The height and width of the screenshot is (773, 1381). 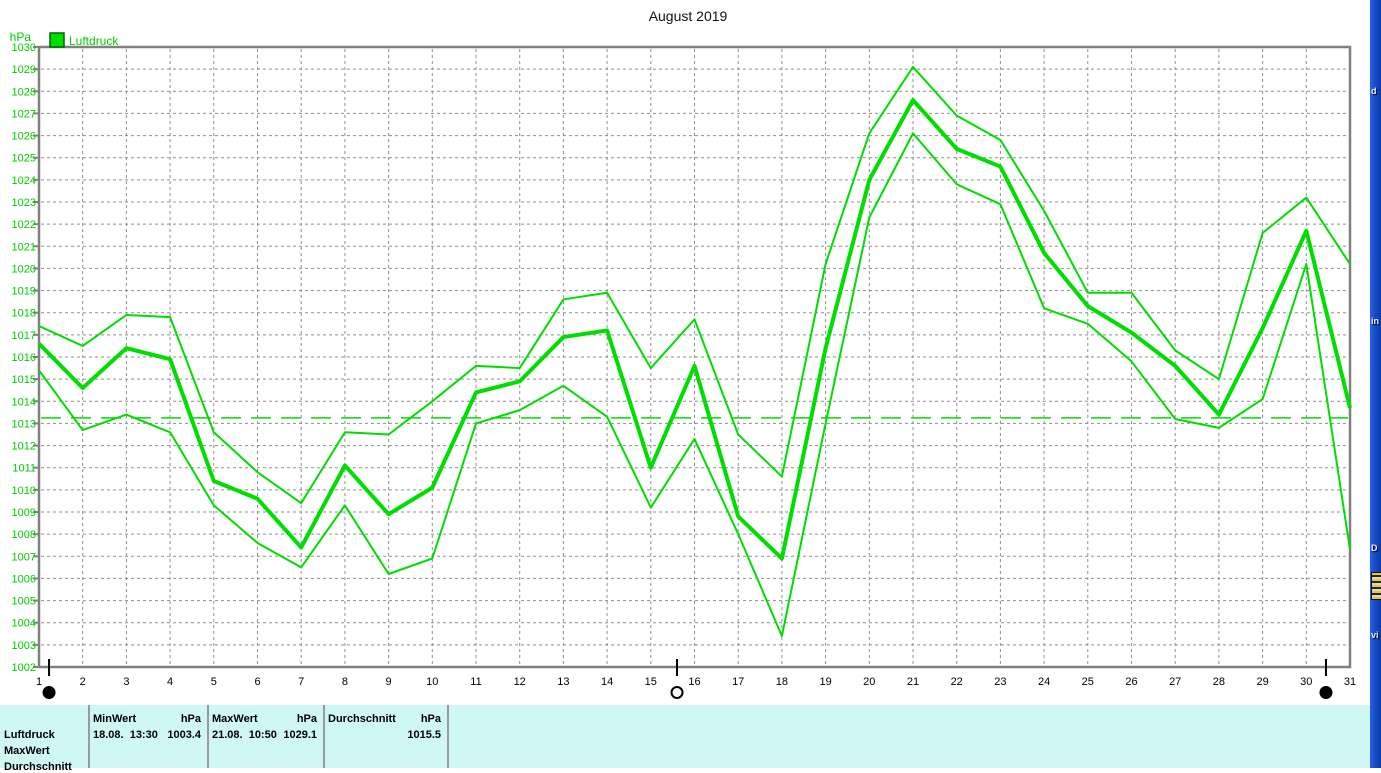 What do you see at coordinates (24, 114) in the screenshot?
I see `y-axis-label: 1027` at bounding box center [24, 114].